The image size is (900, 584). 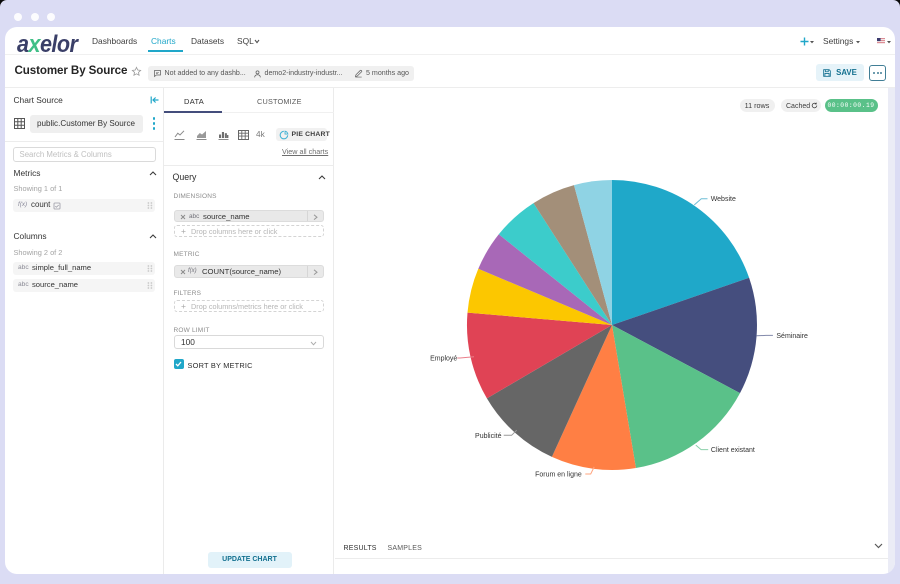 I want to click on svg-text: Client existant, so click(x=732, y=450).